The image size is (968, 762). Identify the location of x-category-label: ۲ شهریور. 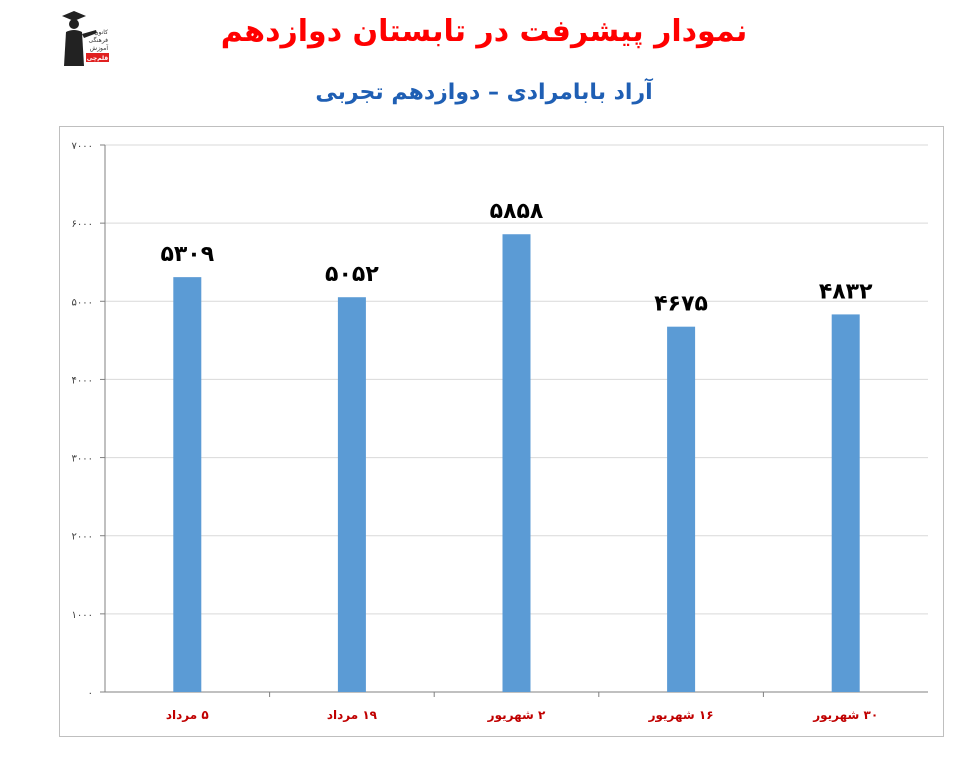
(516, 715).